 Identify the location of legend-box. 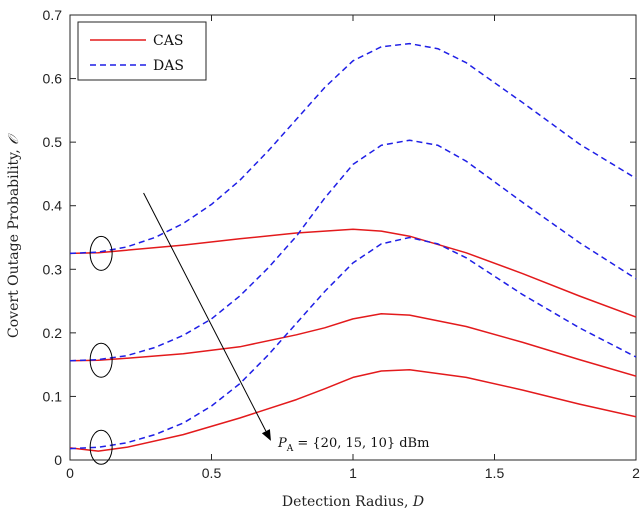
(142, 51).